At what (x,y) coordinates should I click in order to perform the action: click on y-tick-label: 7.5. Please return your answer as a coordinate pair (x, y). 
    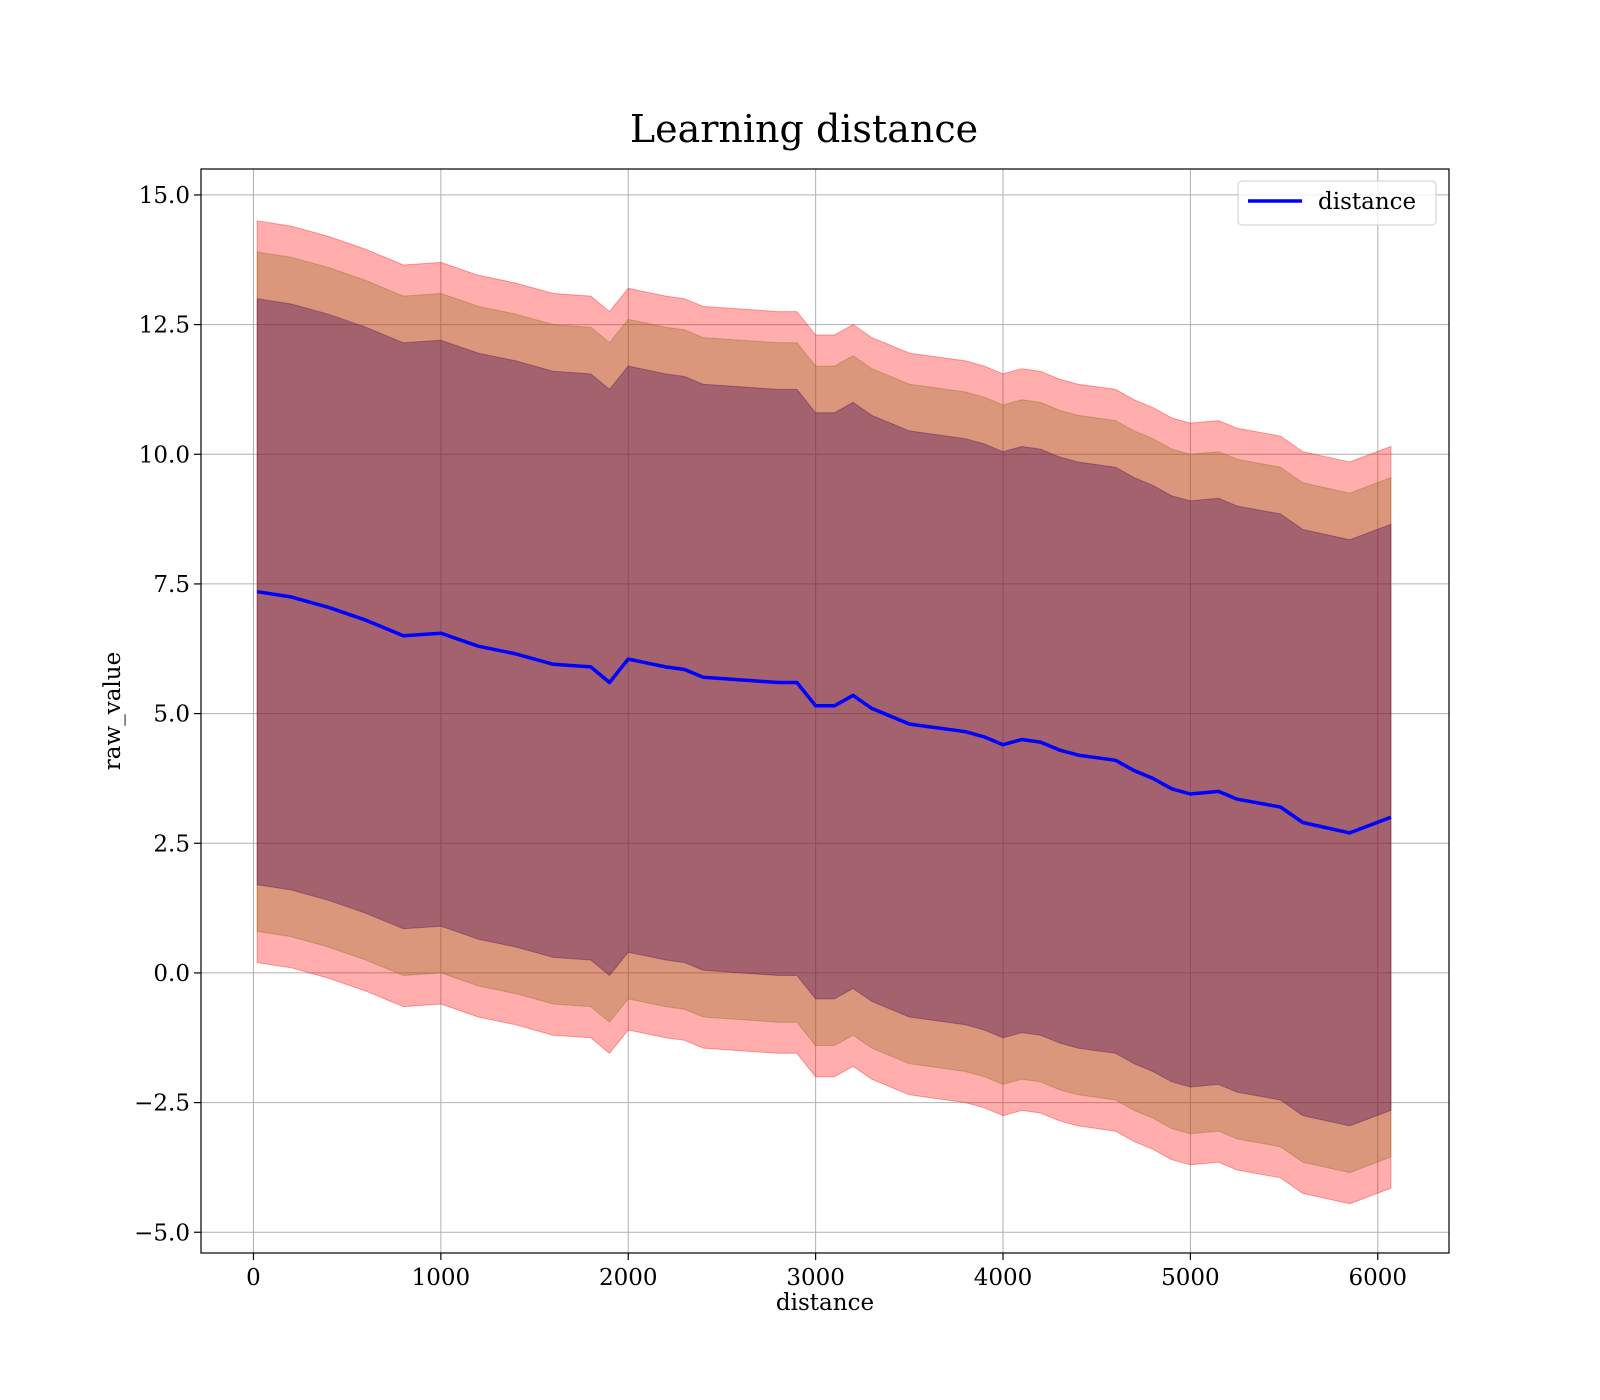
    Looking at the image, I should click on (171, 585).